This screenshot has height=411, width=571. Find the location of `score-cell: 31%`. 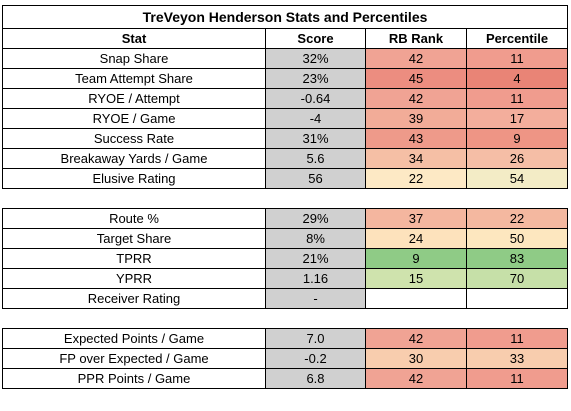

score-cell: 31% is located at coordinates (315, 138).